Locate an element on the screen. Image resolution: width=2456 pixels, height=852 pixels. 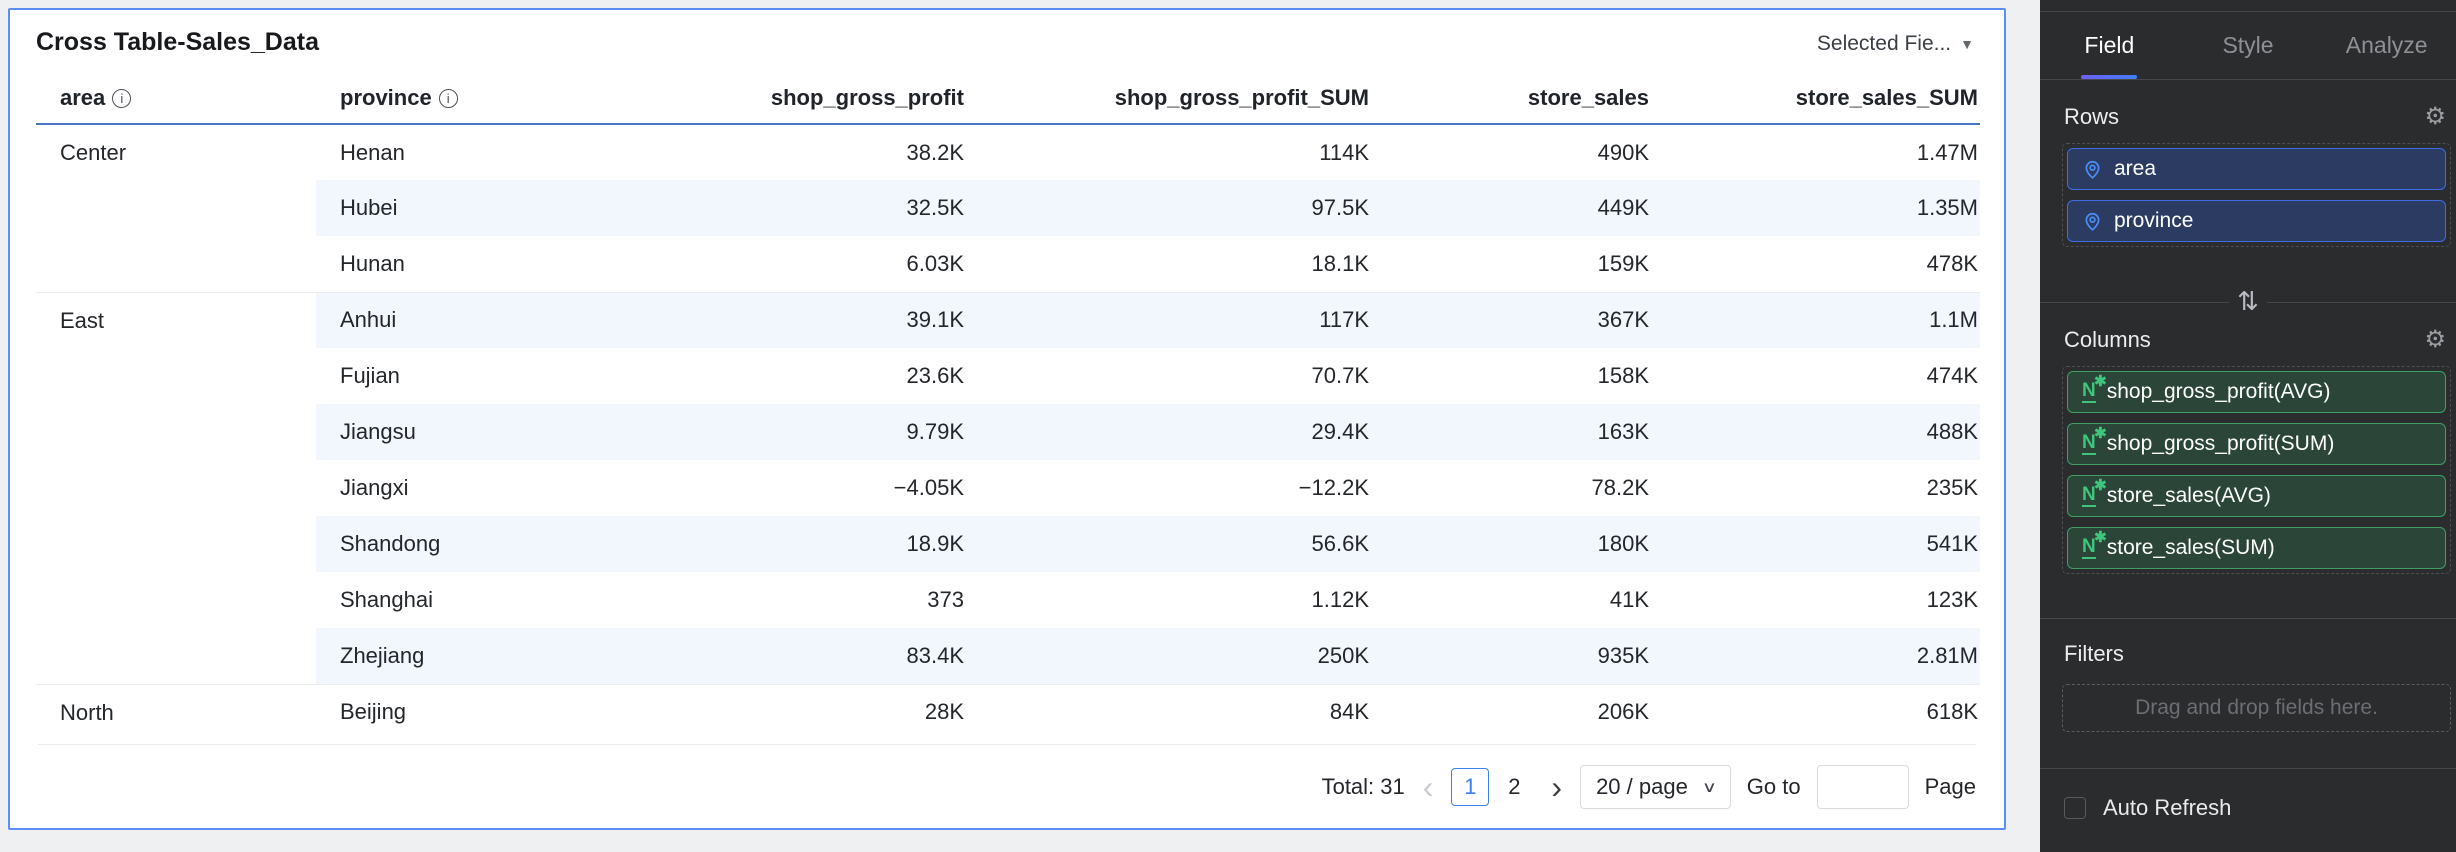
tab-analyze: Analyze is located at coordinates (2386, 45).